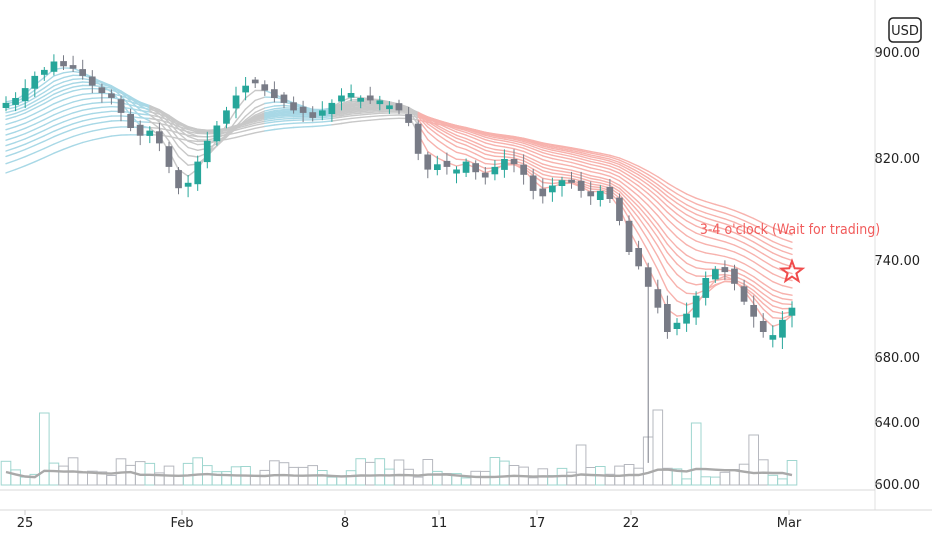 This screenshot has height=555, width=932. What do you see at coordinates (905, 30) in the screenshot?
I see `currency-badge: USD` at bounding box center [905, 30].